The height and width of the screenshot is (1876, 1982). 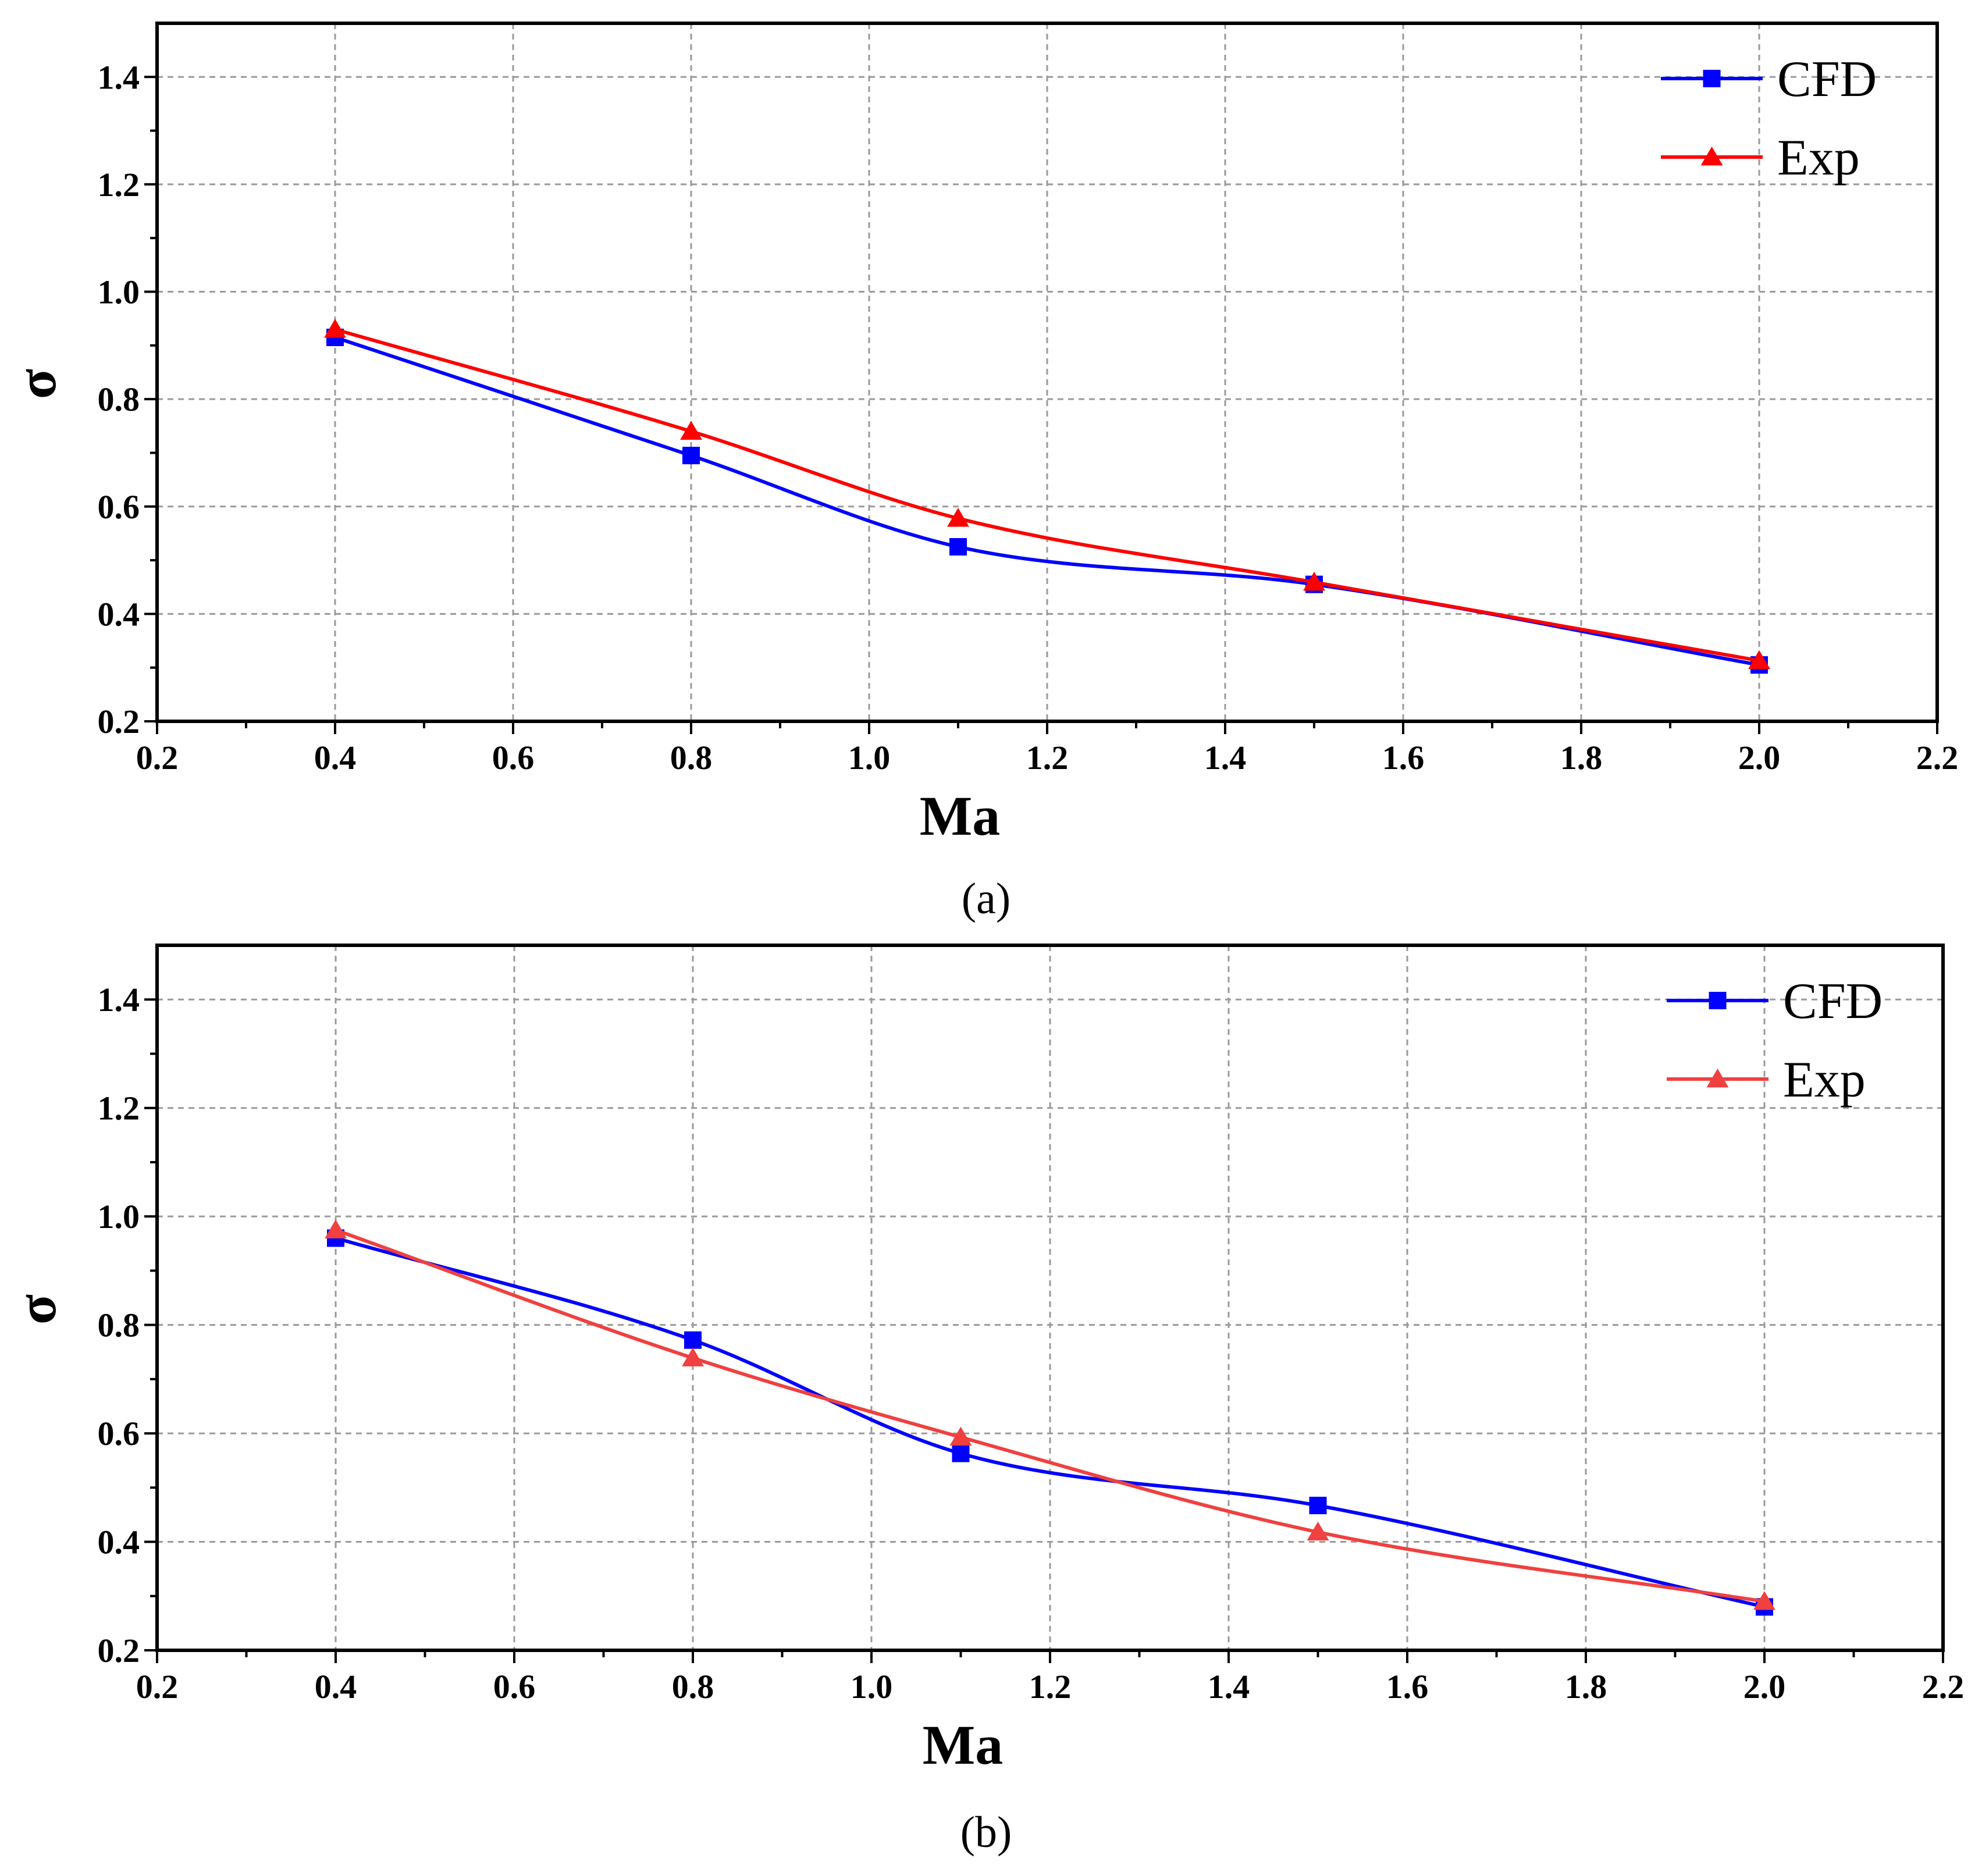 What do you see at coordinates (986, 1833) in the screenshot?
I see `panel-caption: (b)` at bounding box center [986, 1833].